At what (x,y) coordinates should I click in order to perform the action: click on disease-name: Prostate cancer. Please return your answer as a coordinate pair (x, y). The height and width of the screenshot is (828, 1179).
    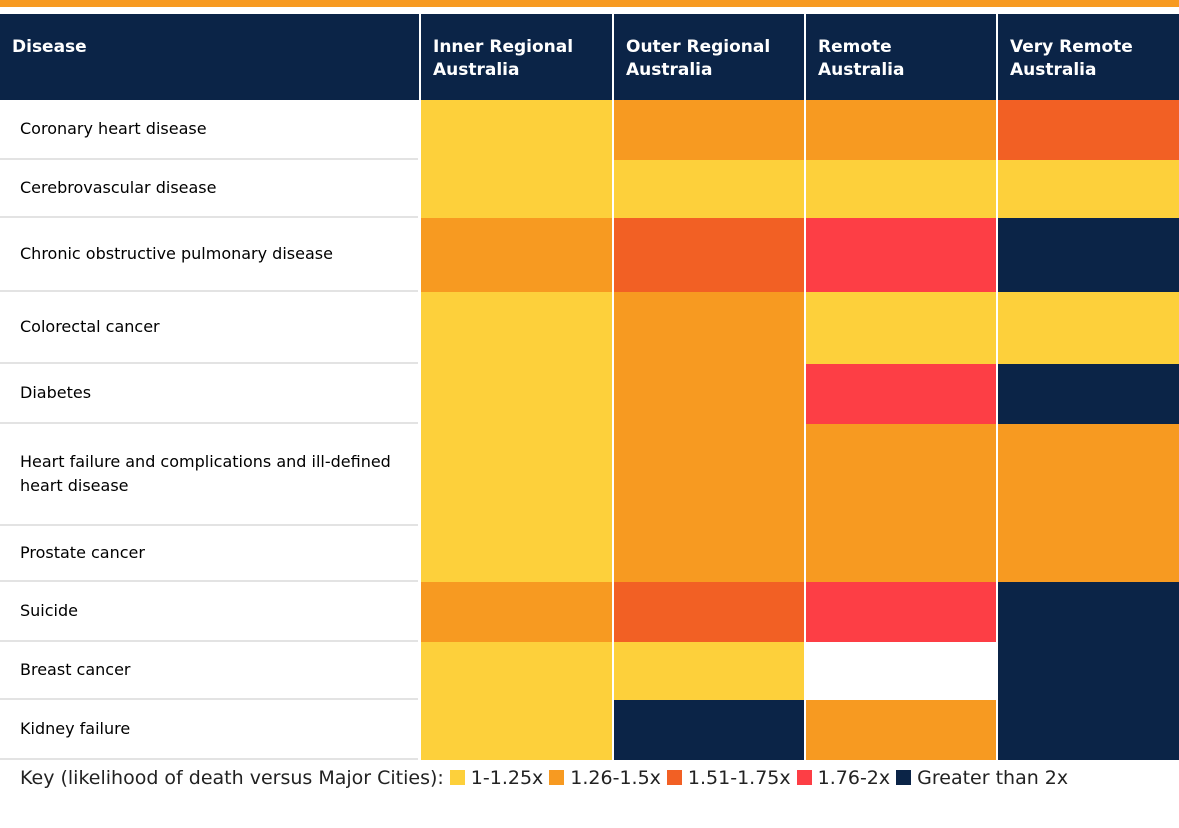
    Looking at the image, I should click on (209, 554).